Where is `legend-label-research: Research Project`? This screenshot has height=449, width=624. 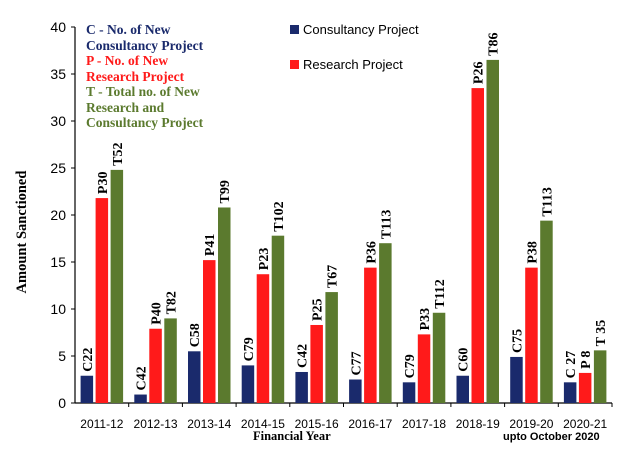
legend-label-research: Research Project is located at coordinates (353, 64).